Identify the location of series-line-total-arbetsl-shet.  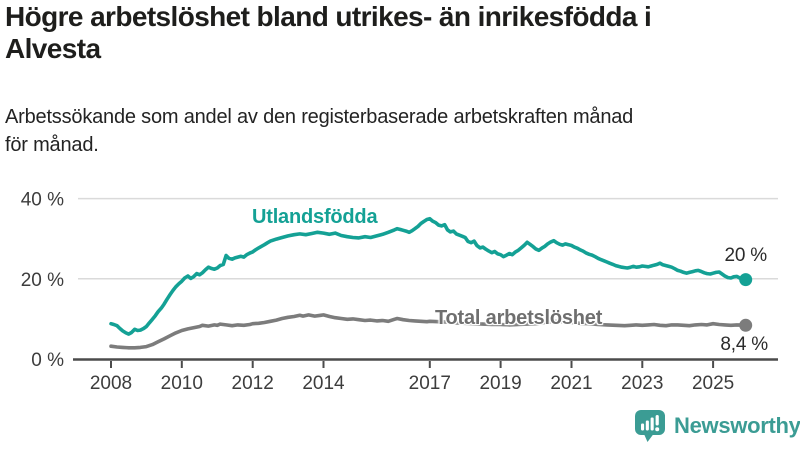
(428, 331).